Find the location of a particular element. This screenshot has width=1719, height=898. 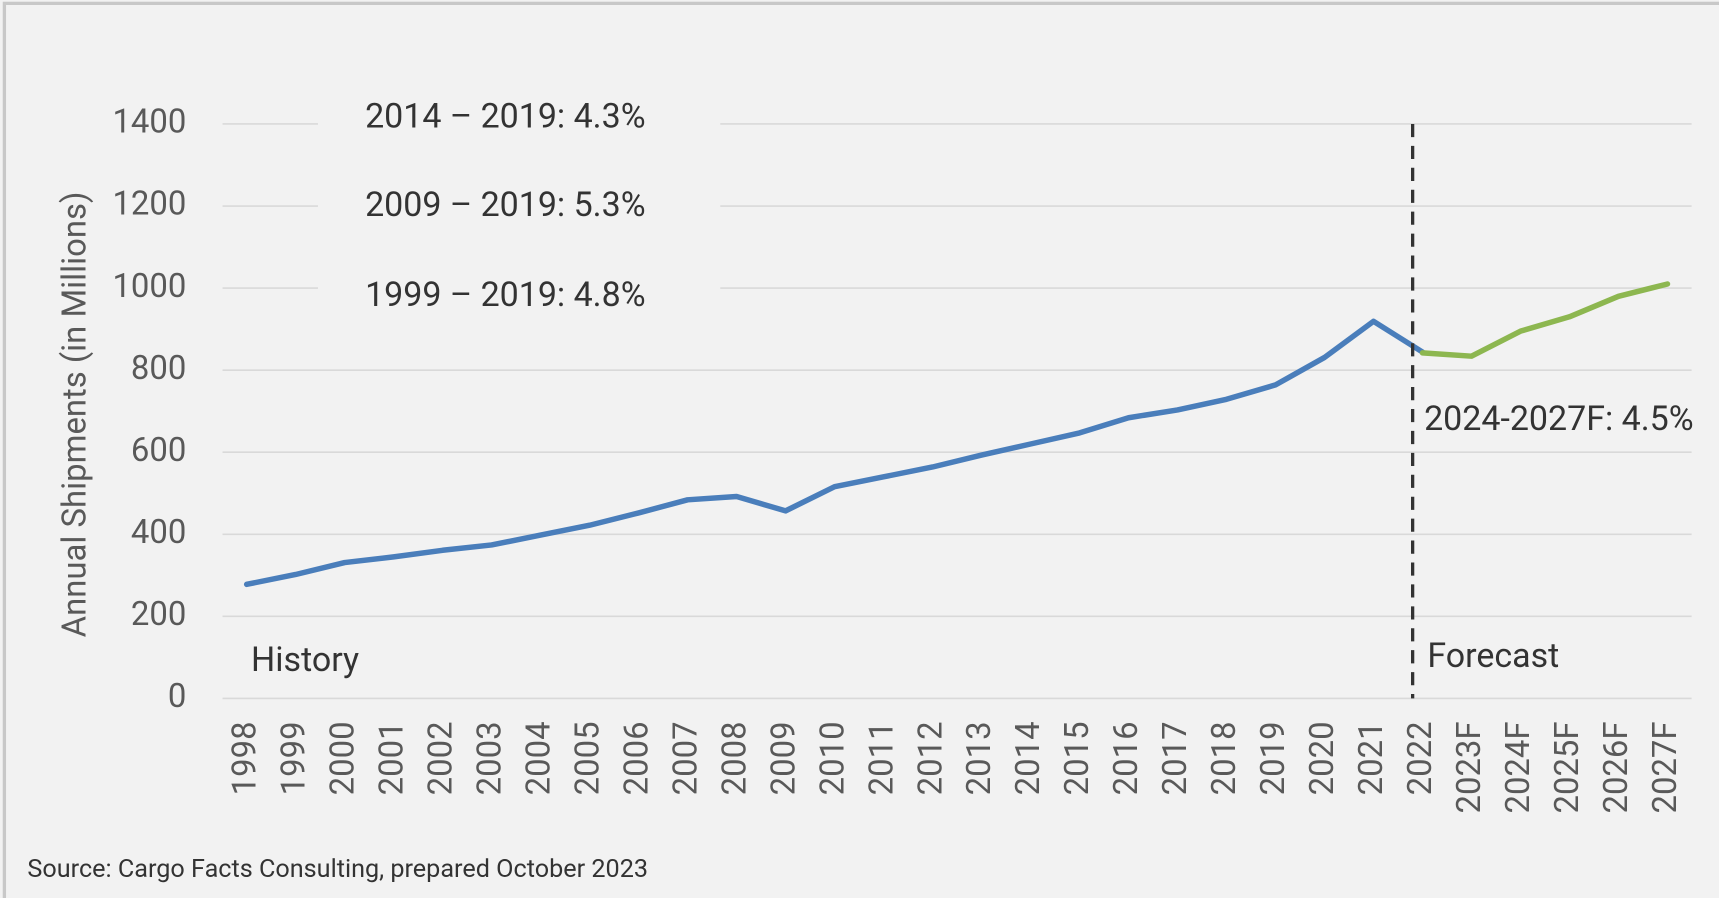

x-tick-label: 2005 is located at coordinates (587, 758).